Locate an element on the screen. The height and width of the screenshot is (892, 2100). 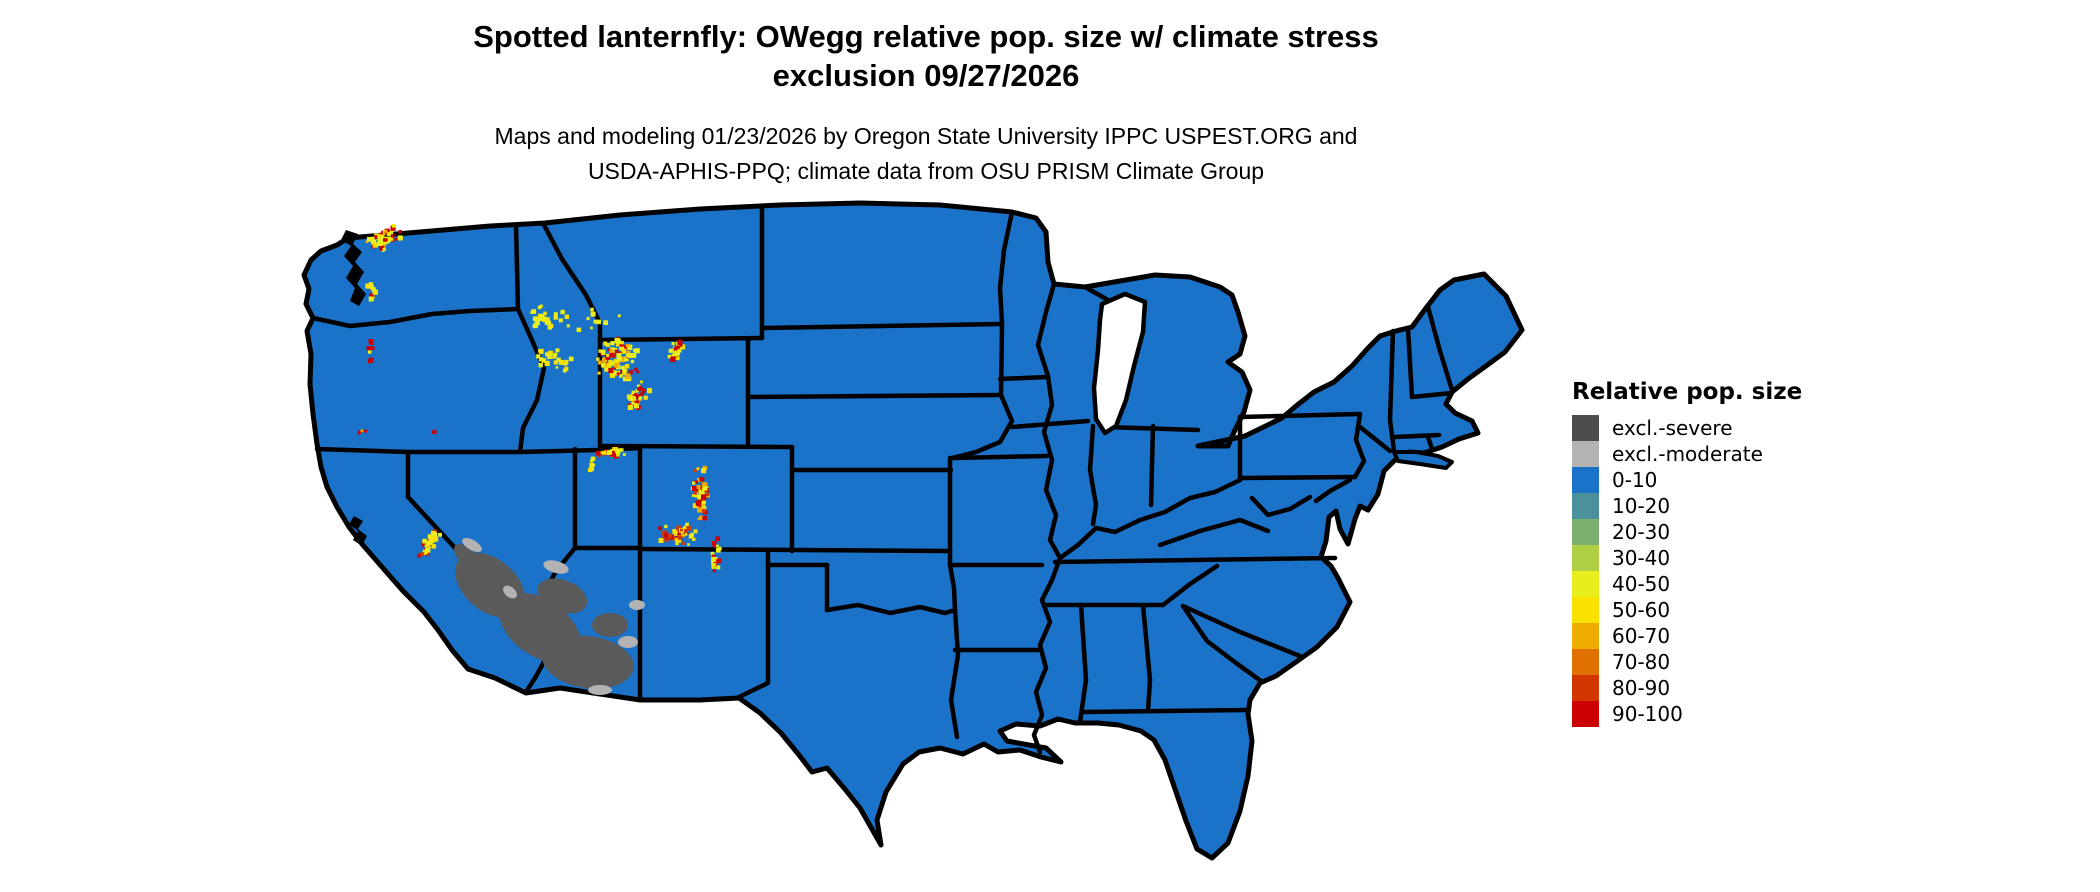
hotspot-bighorn-wy is located at coordinates (676, 350).